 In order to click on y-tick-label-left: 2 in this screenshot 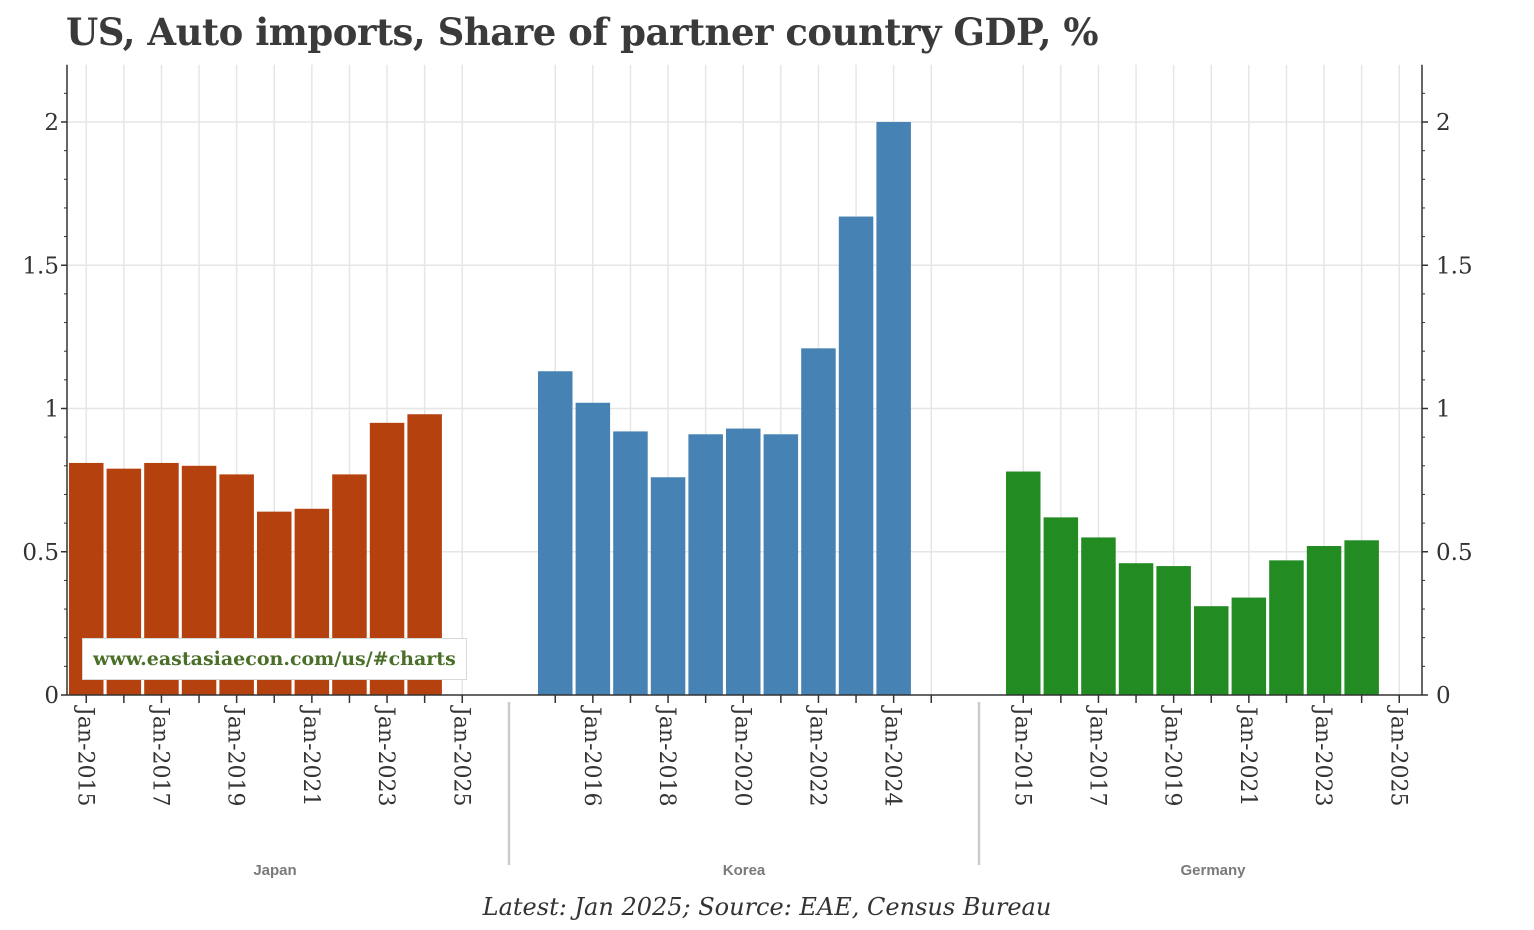, I will do `click(51, 123)`.